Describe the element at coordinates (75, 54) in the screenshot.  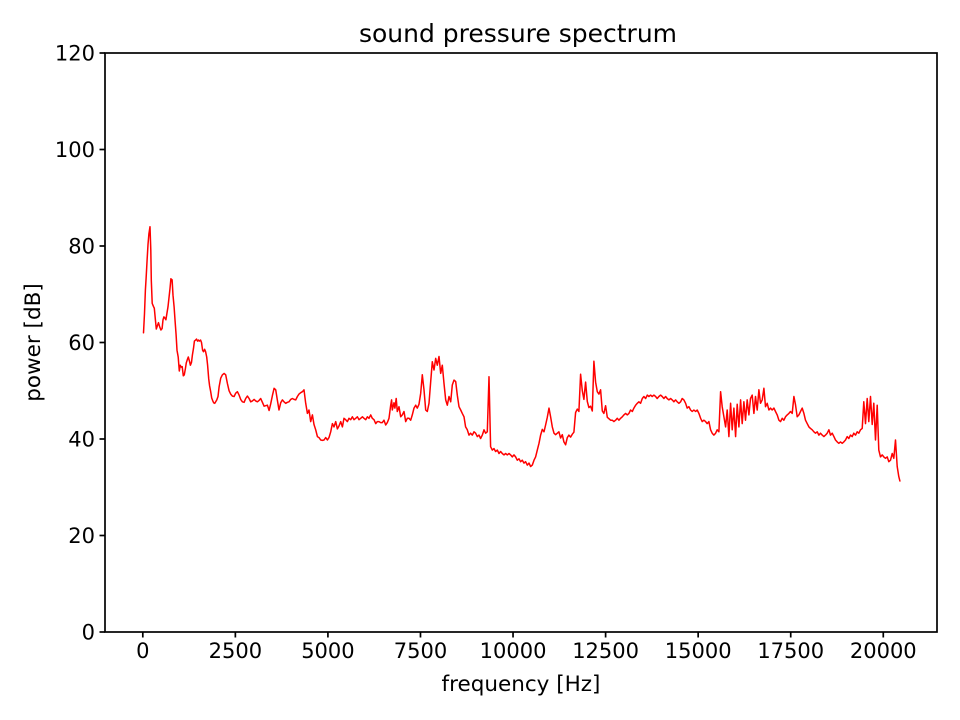
I see `y-tick-label: 120` at that location.